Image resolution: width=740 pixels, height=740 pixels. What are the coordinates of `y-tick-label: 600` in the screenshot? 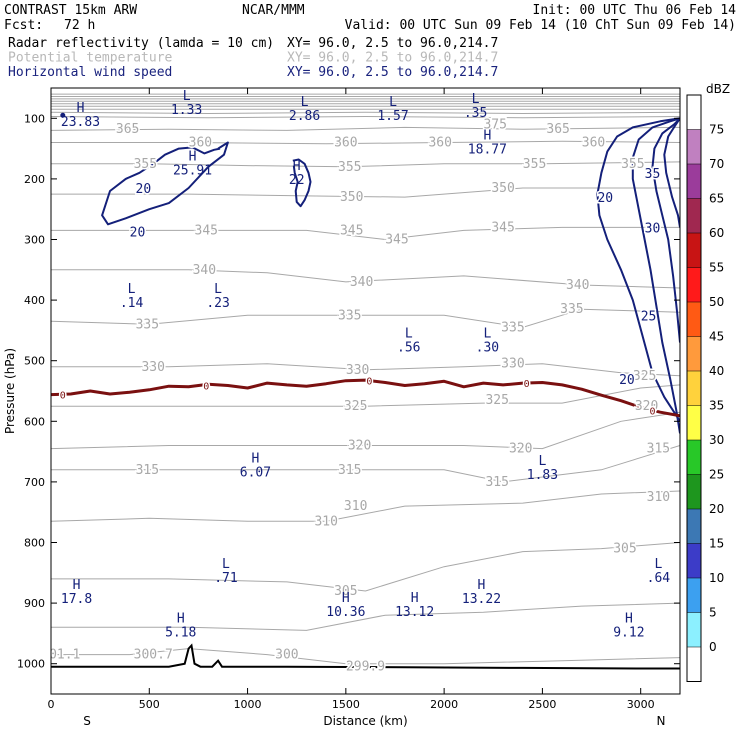 It's located at (34, 421).